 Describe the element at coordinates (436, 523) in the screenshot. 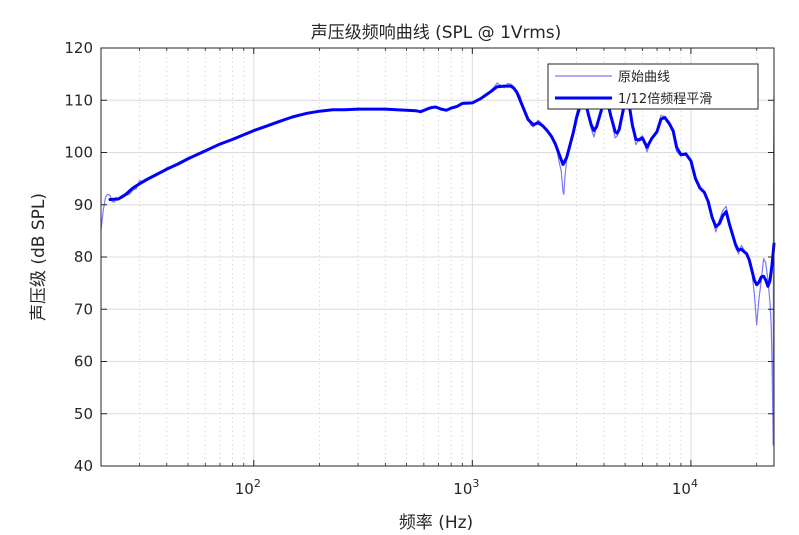

I see `x-axis-title: 频率 (Hz)` at that location.